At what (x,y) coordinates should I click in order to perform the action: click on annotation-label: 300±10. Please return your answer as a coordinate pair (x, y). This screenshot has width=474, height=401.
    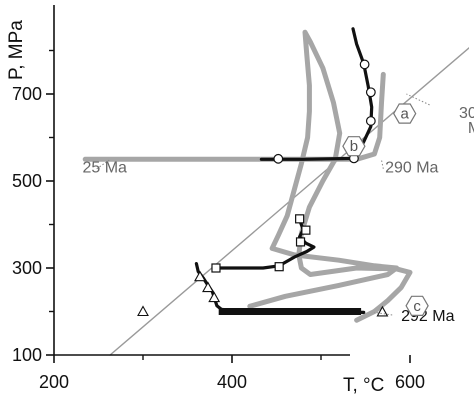
    Looking at the image, I should click on (466, 113).